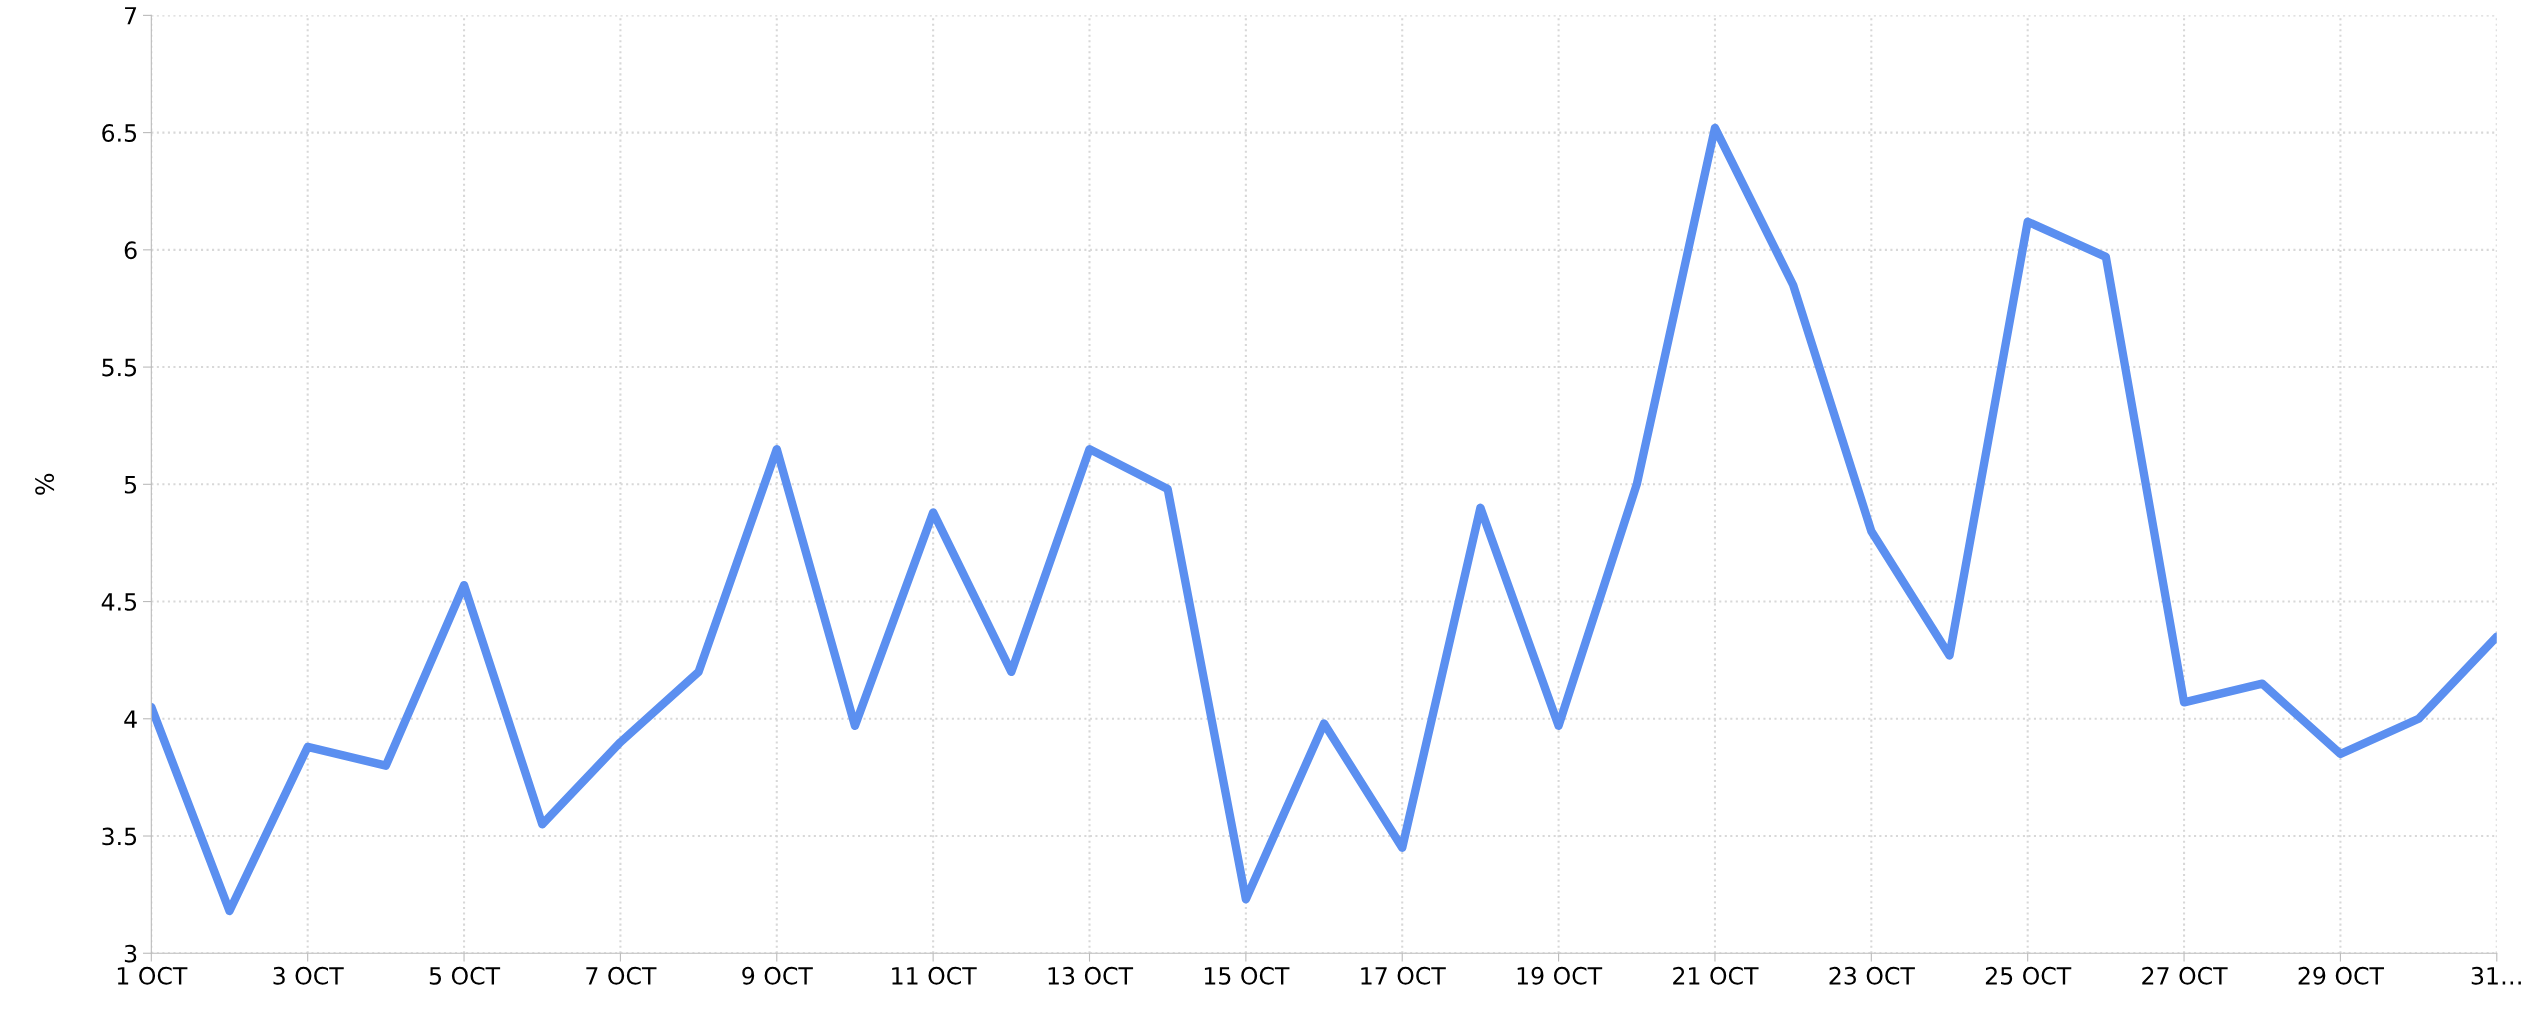  I want to click on y-axis-title: %, so click(45, 484).